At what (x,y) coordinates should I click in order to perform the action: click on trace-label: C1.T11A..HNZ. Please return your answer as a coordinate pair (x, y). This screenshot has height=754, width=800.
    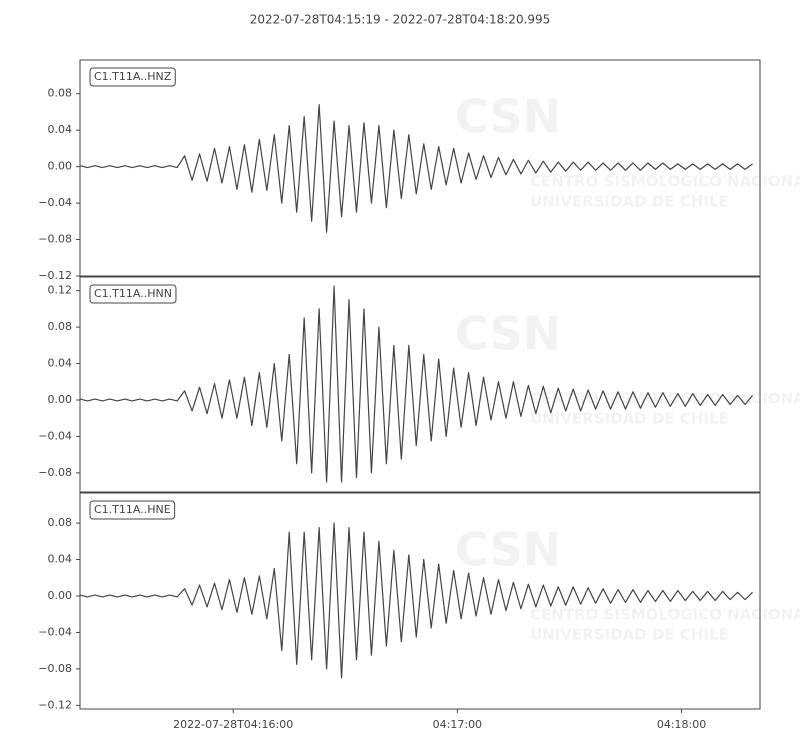
    Looking at the image, I should click on (133, 76).